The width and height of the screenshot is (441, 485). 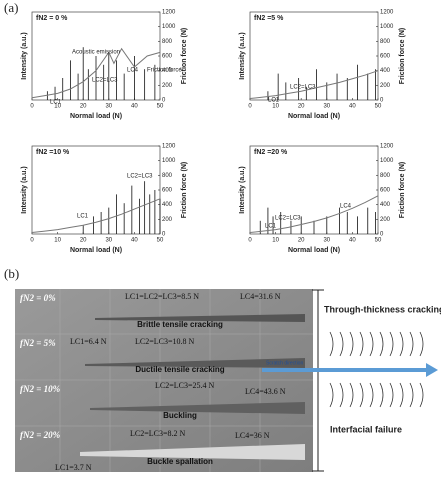 What do you see at coordinates (162, 296) in the screenshot?
I see `critical-load: LC1=LC2=LC3=8.5 N` at bounding box center [162, 296].